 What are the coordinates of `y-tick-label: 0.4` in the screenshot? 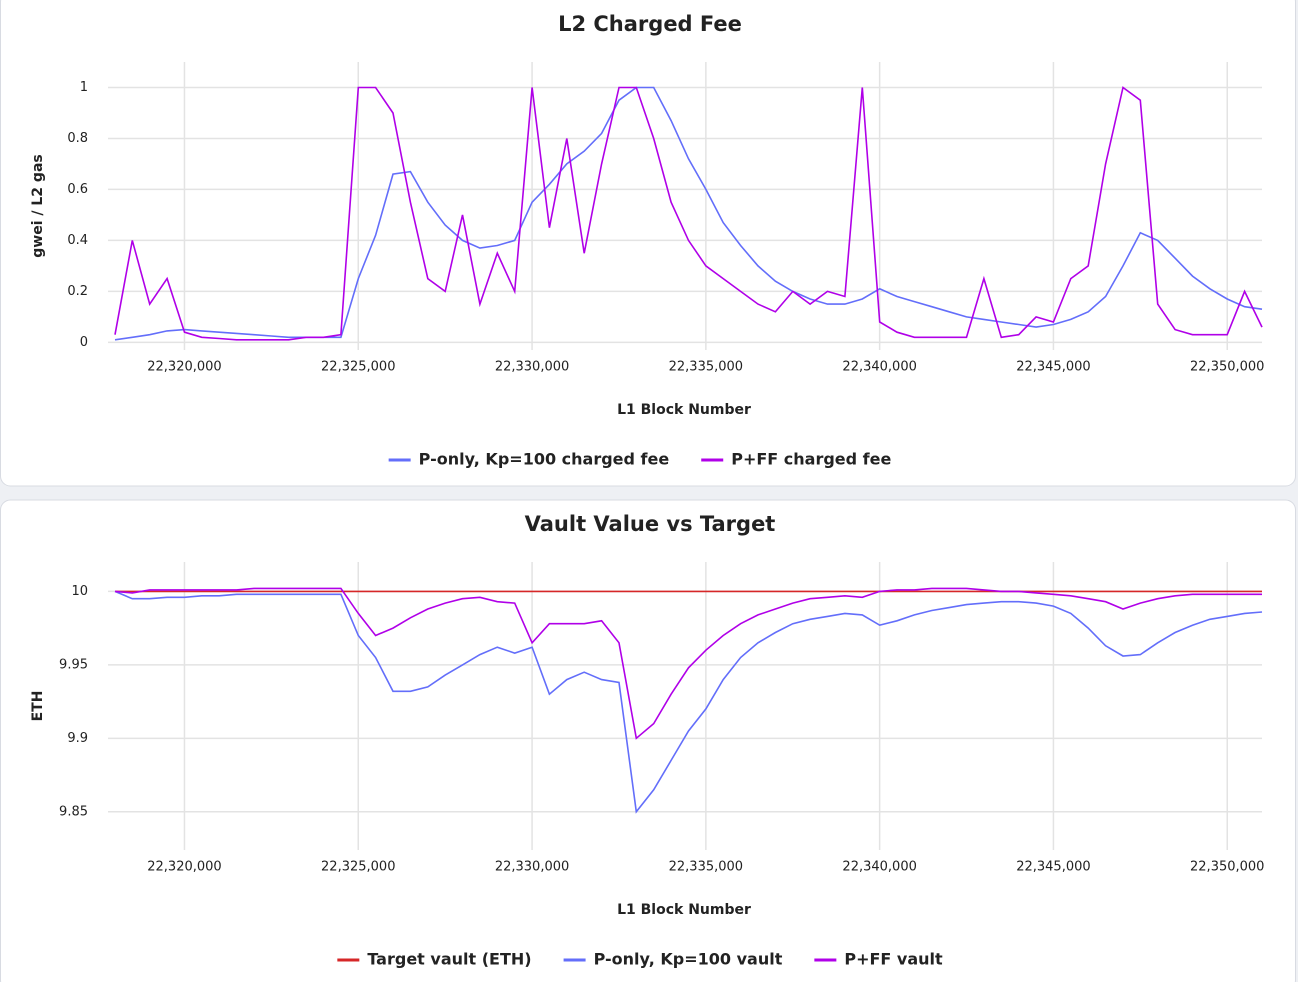 It's located at (77, 240).